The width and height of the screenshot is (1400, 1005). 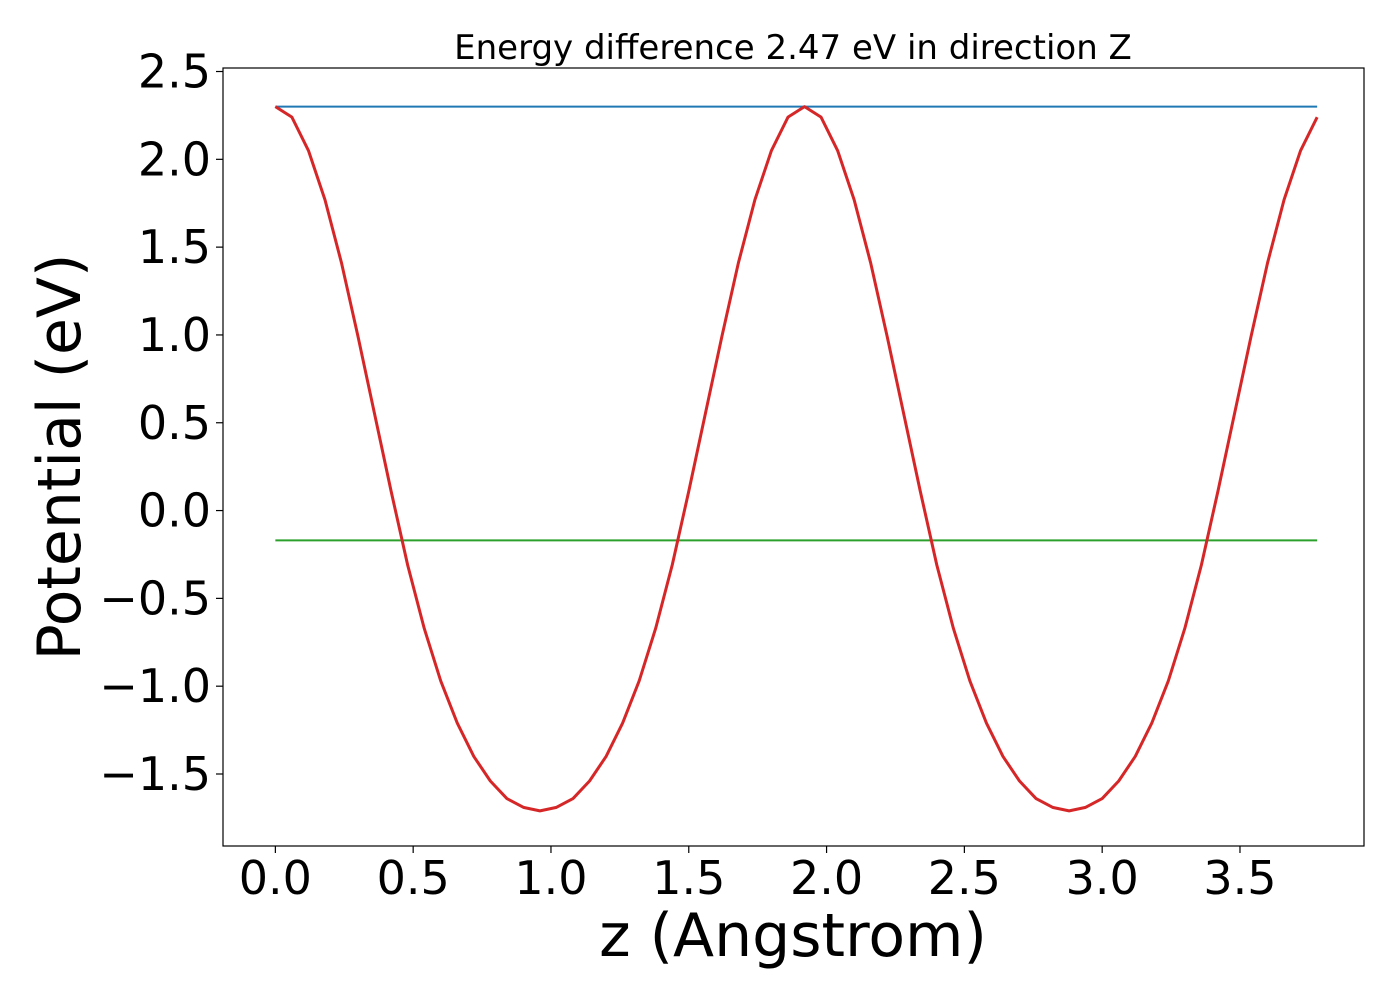 What do you see at coordinates (174, 247) in the screenshot?
I see `y-tick-label: 1.5` at bounding box center [174, 247].